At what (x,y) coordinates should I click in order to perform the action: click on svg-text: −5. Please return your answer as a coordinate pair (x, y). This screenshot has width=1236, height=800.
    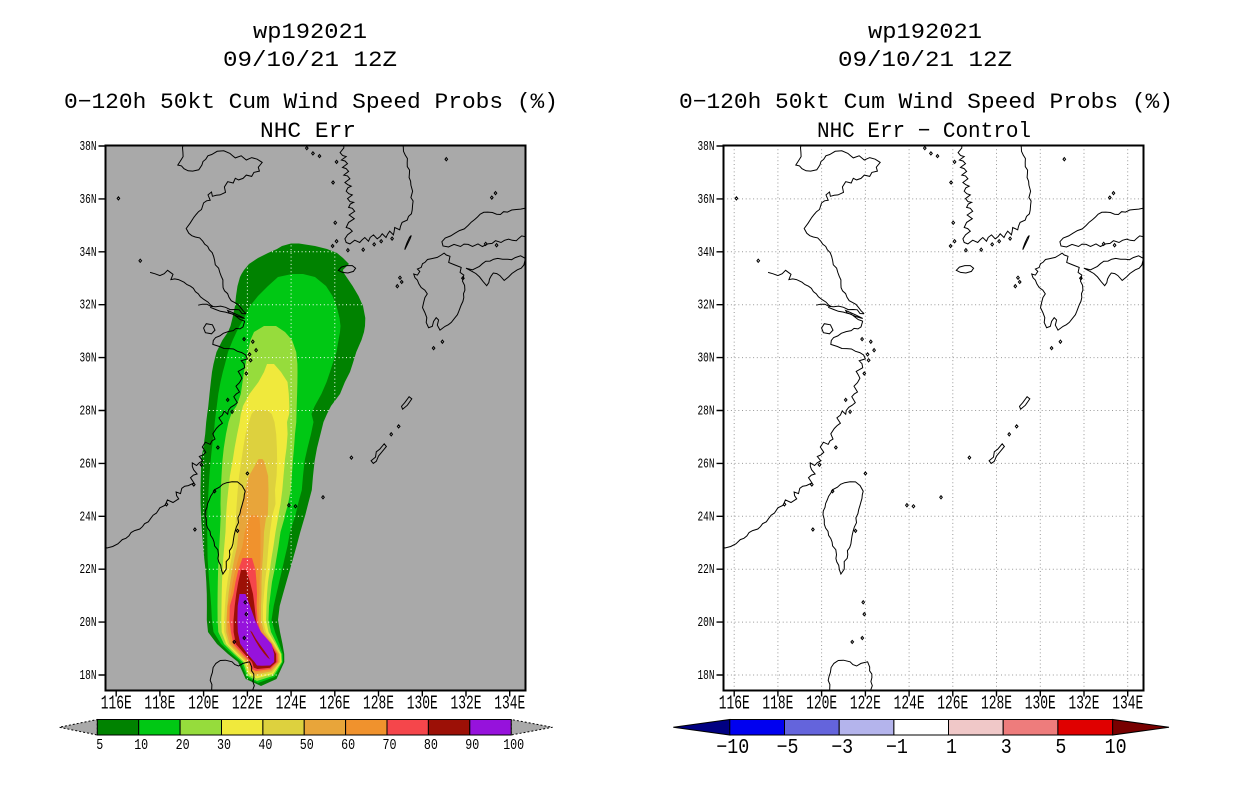
    Looking at the image, I should click on (788, 748).